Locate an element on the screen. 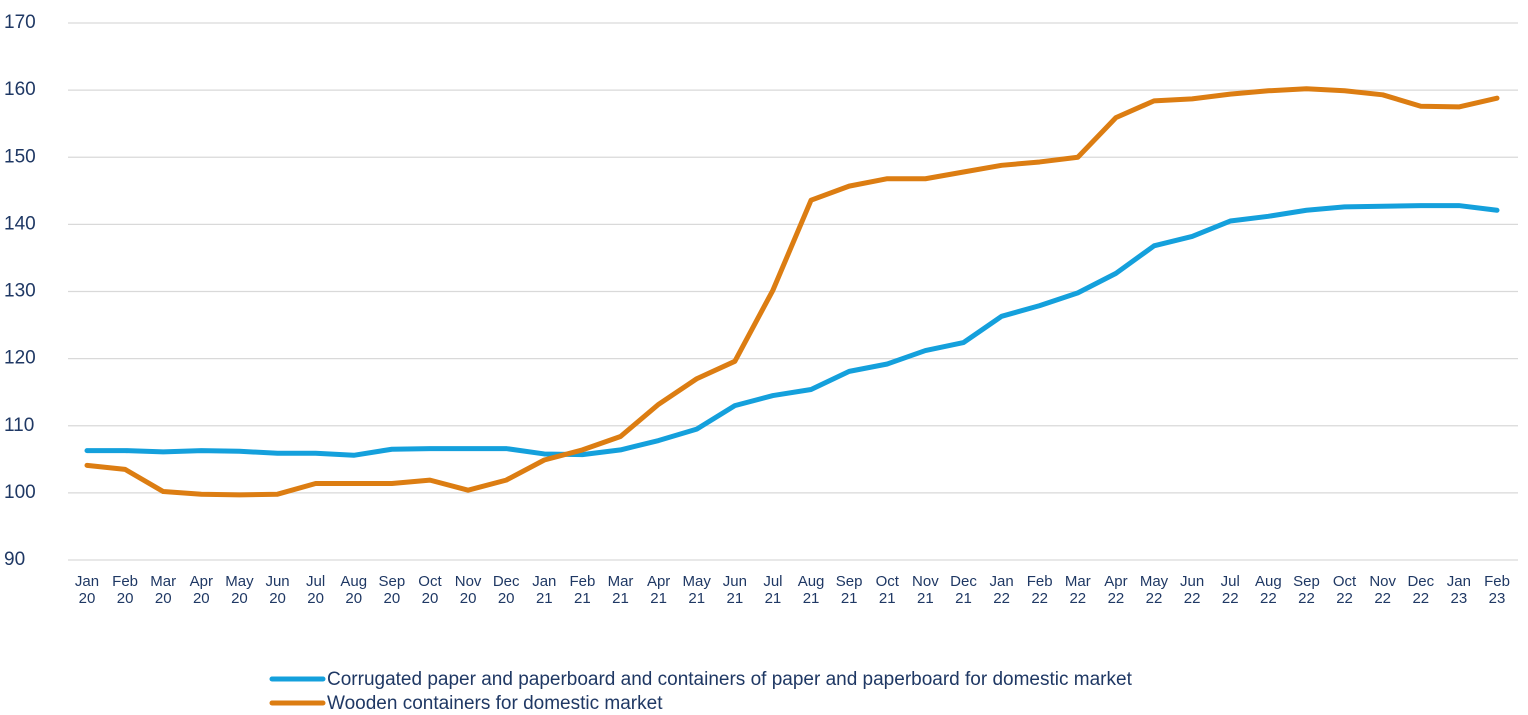 This screenshot has height=715, width=1528. y-tick-label: 170 is located at coordinates (20, 22).